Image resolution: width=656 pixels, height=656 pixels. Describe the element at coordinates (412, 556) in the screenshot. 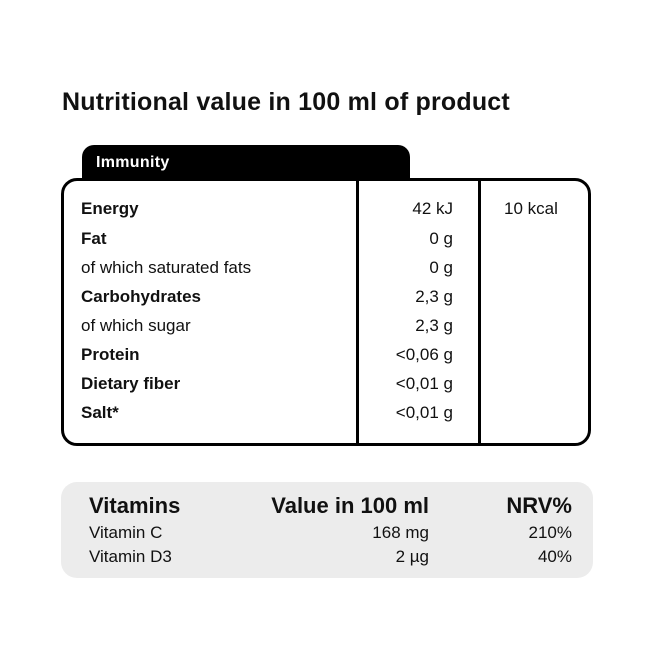

I see `vitamin-amount: 2 µg` at that location.